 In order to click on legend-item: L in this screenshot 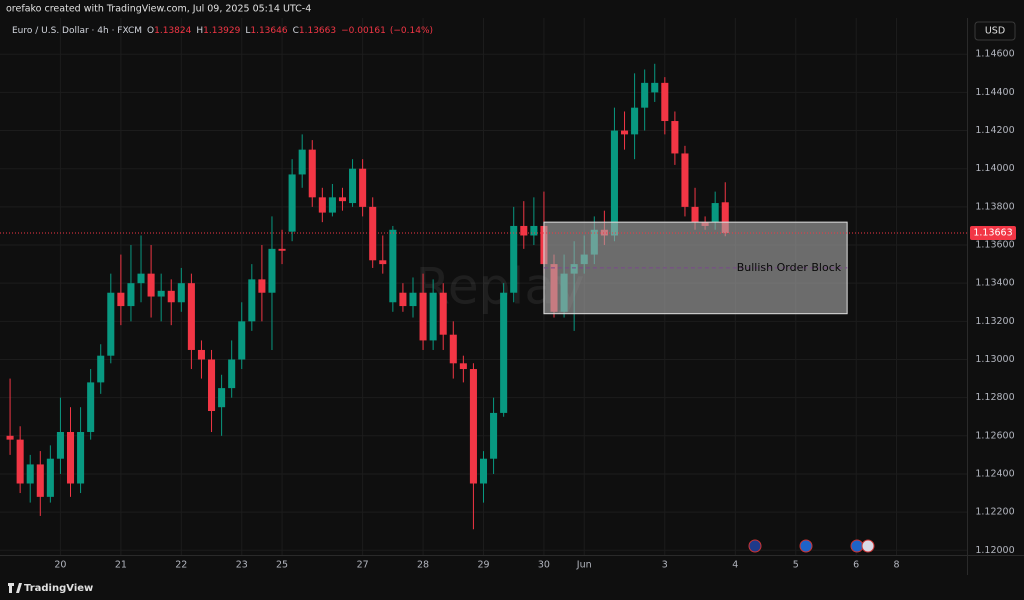, I will do `click(247, 31)`.